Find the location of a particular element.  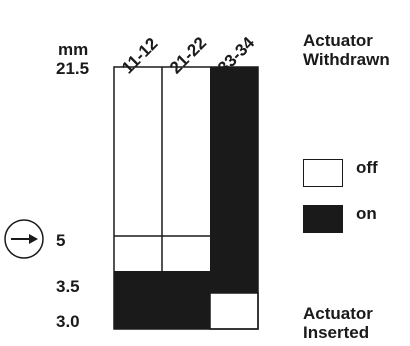

level-label-mid: 5 is located at coordinates (61, 240).